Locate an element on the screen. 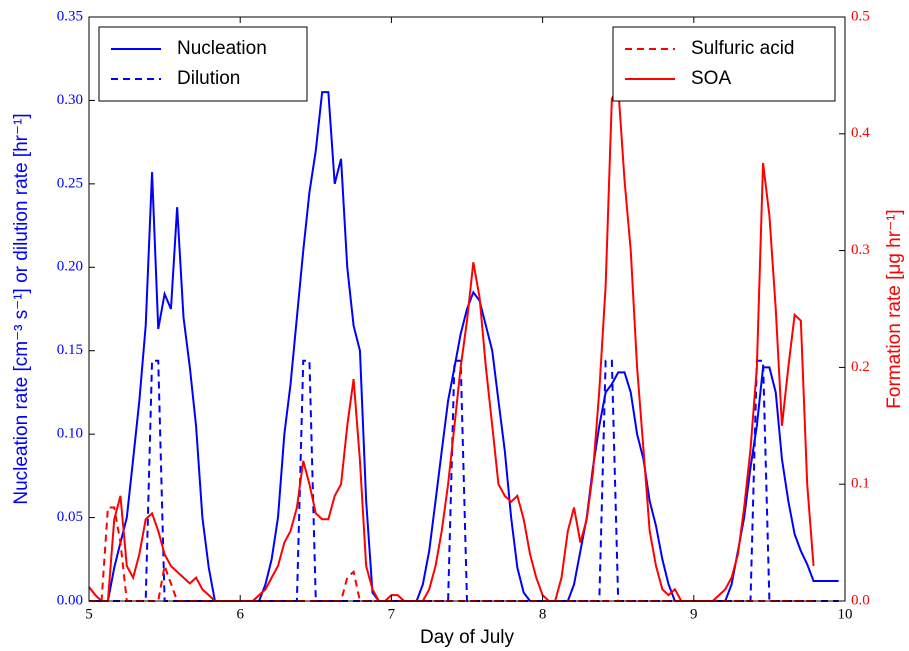 This screenshot has height=651, width=909. y2-tick-label: 0.0 is located at coordinates (860, 600).